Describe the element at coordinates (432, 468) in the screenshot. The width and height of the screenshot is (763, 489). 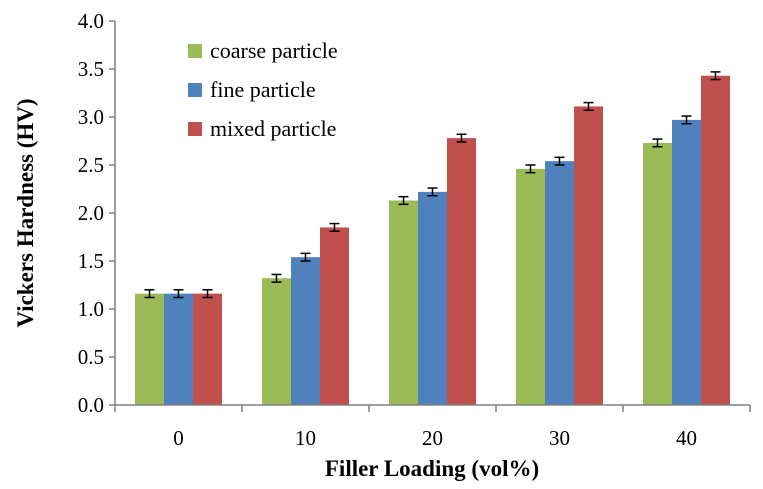
I see `x-axis-title: Filler Loading (vol%)` at that location.